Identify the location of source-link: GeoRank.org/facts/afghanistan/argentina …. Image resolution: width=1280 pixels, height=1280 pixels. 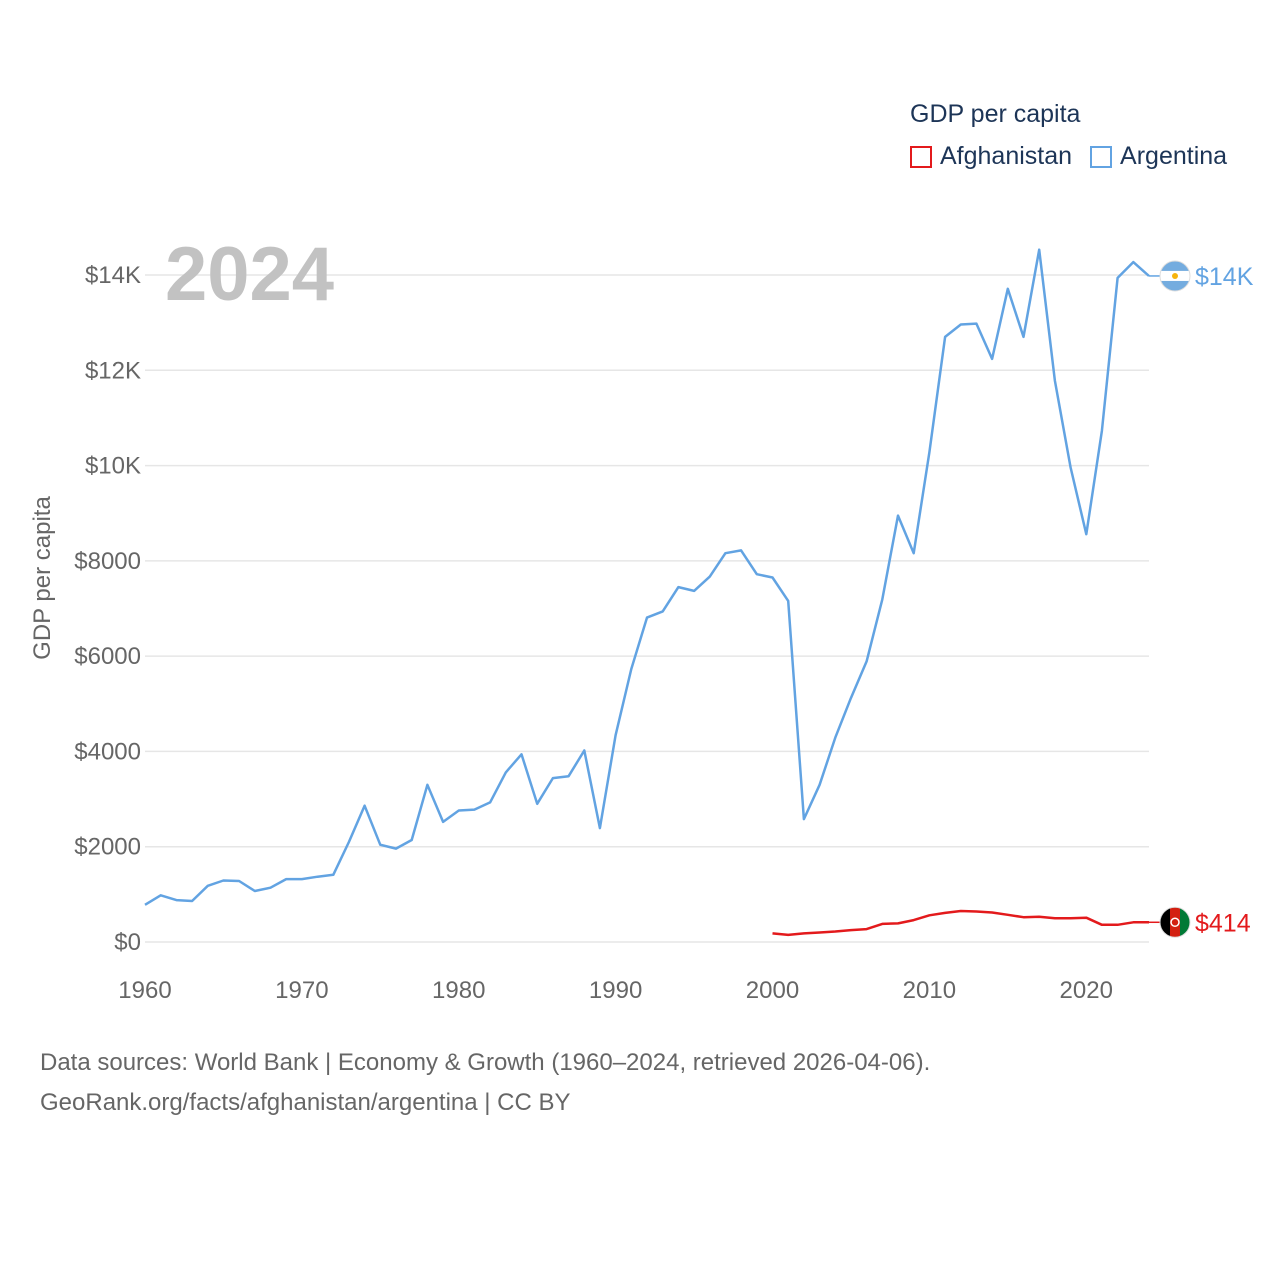
(305, 1102).